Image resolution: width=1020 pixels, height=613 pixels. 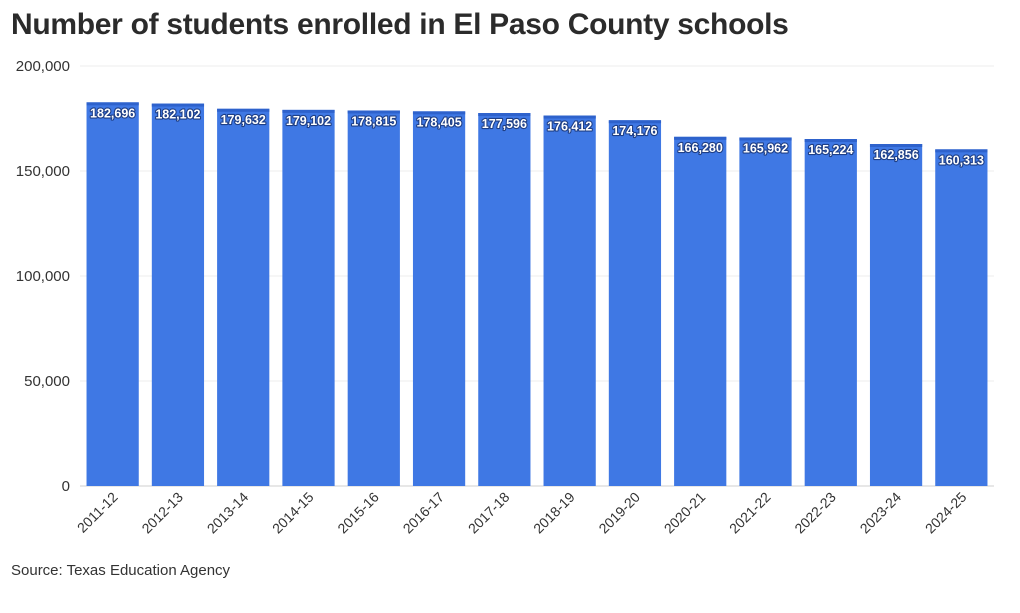 I want to click on bar-value-label: 174,176, so click(x=634, y=131).